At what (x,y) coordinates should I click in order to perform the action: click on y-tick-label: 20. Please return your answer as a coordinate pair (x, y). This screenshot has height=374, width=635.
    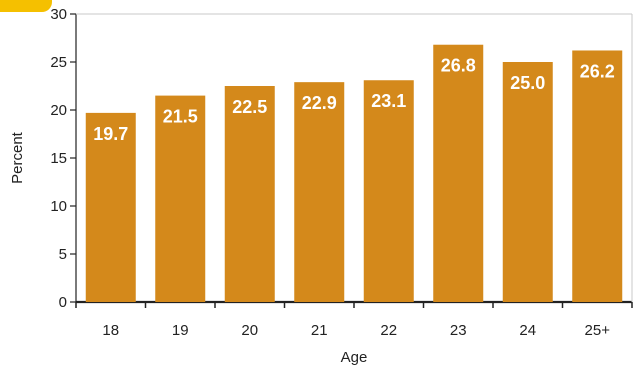
    Looking at the image, I should click on (58, 110).